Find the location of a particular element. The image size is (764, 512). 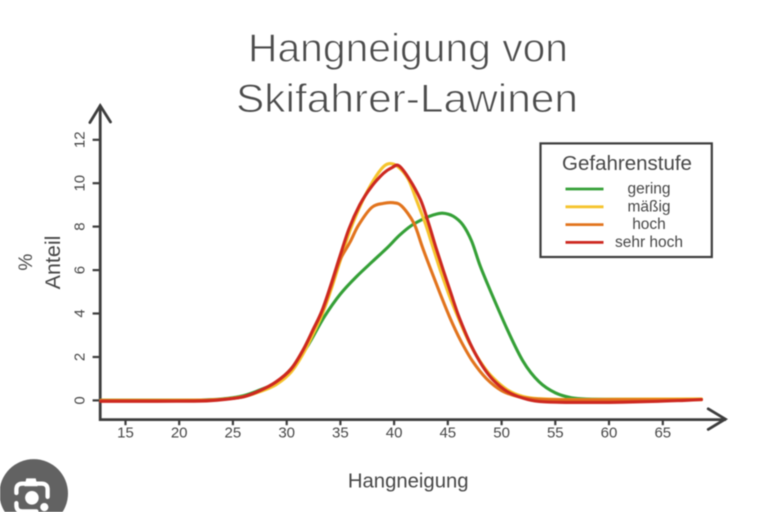

svg-text: 20 is located at coordinates (179, 433).